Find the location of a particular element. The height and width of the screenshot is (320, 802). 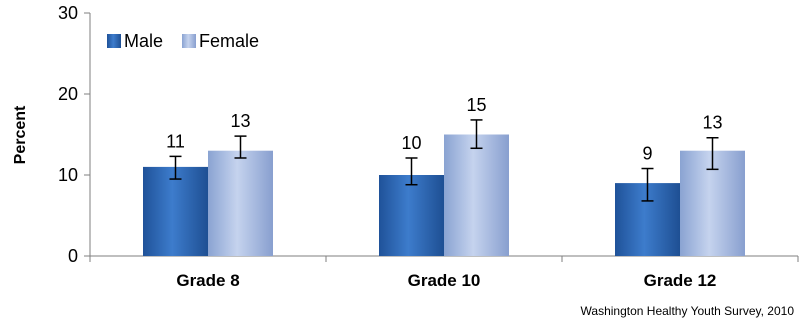

category-label: Grade 12 is located at coordinates (680, 280).